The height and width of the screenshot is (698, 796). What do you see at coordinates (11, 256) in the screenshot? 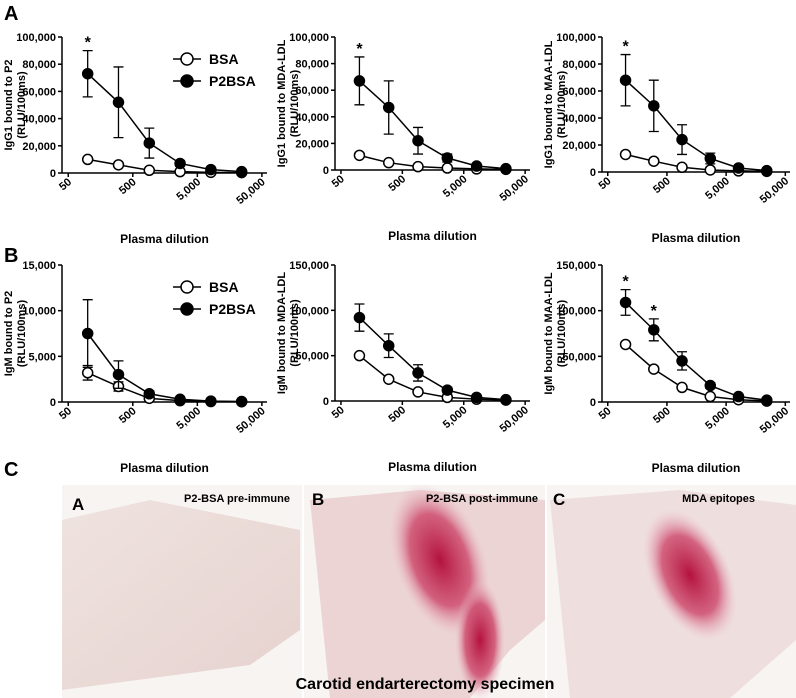
I see `panel-label: B` at bounding box center [11, 256].